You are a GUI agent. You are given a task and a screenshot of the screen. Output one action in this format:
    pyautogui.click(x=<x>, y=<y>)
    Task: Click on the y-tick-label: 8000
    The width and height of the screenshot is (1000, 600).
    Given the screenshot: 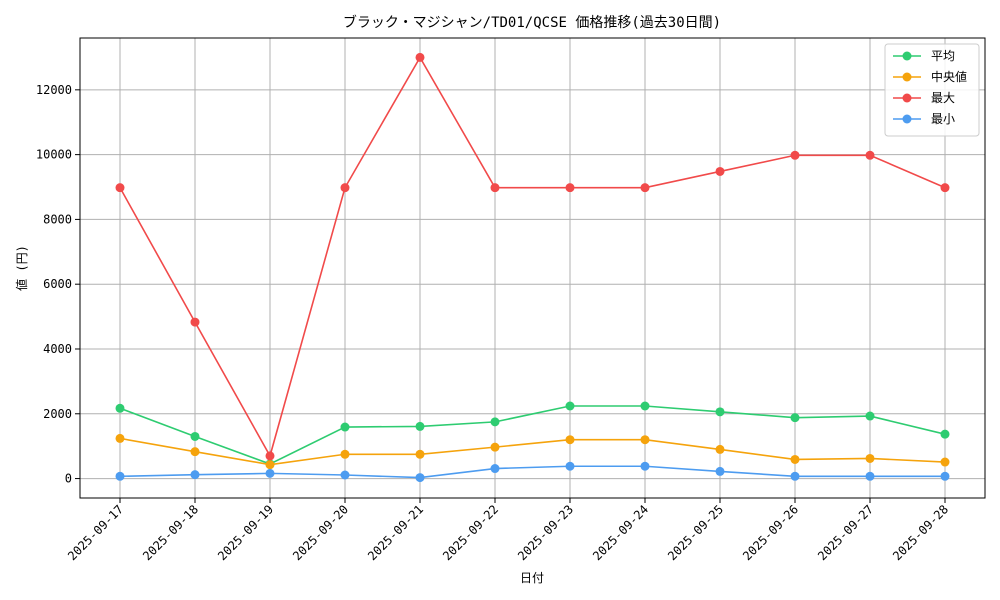 What is the action you would take?
    pyautogui.click(x=57, y=219)
    